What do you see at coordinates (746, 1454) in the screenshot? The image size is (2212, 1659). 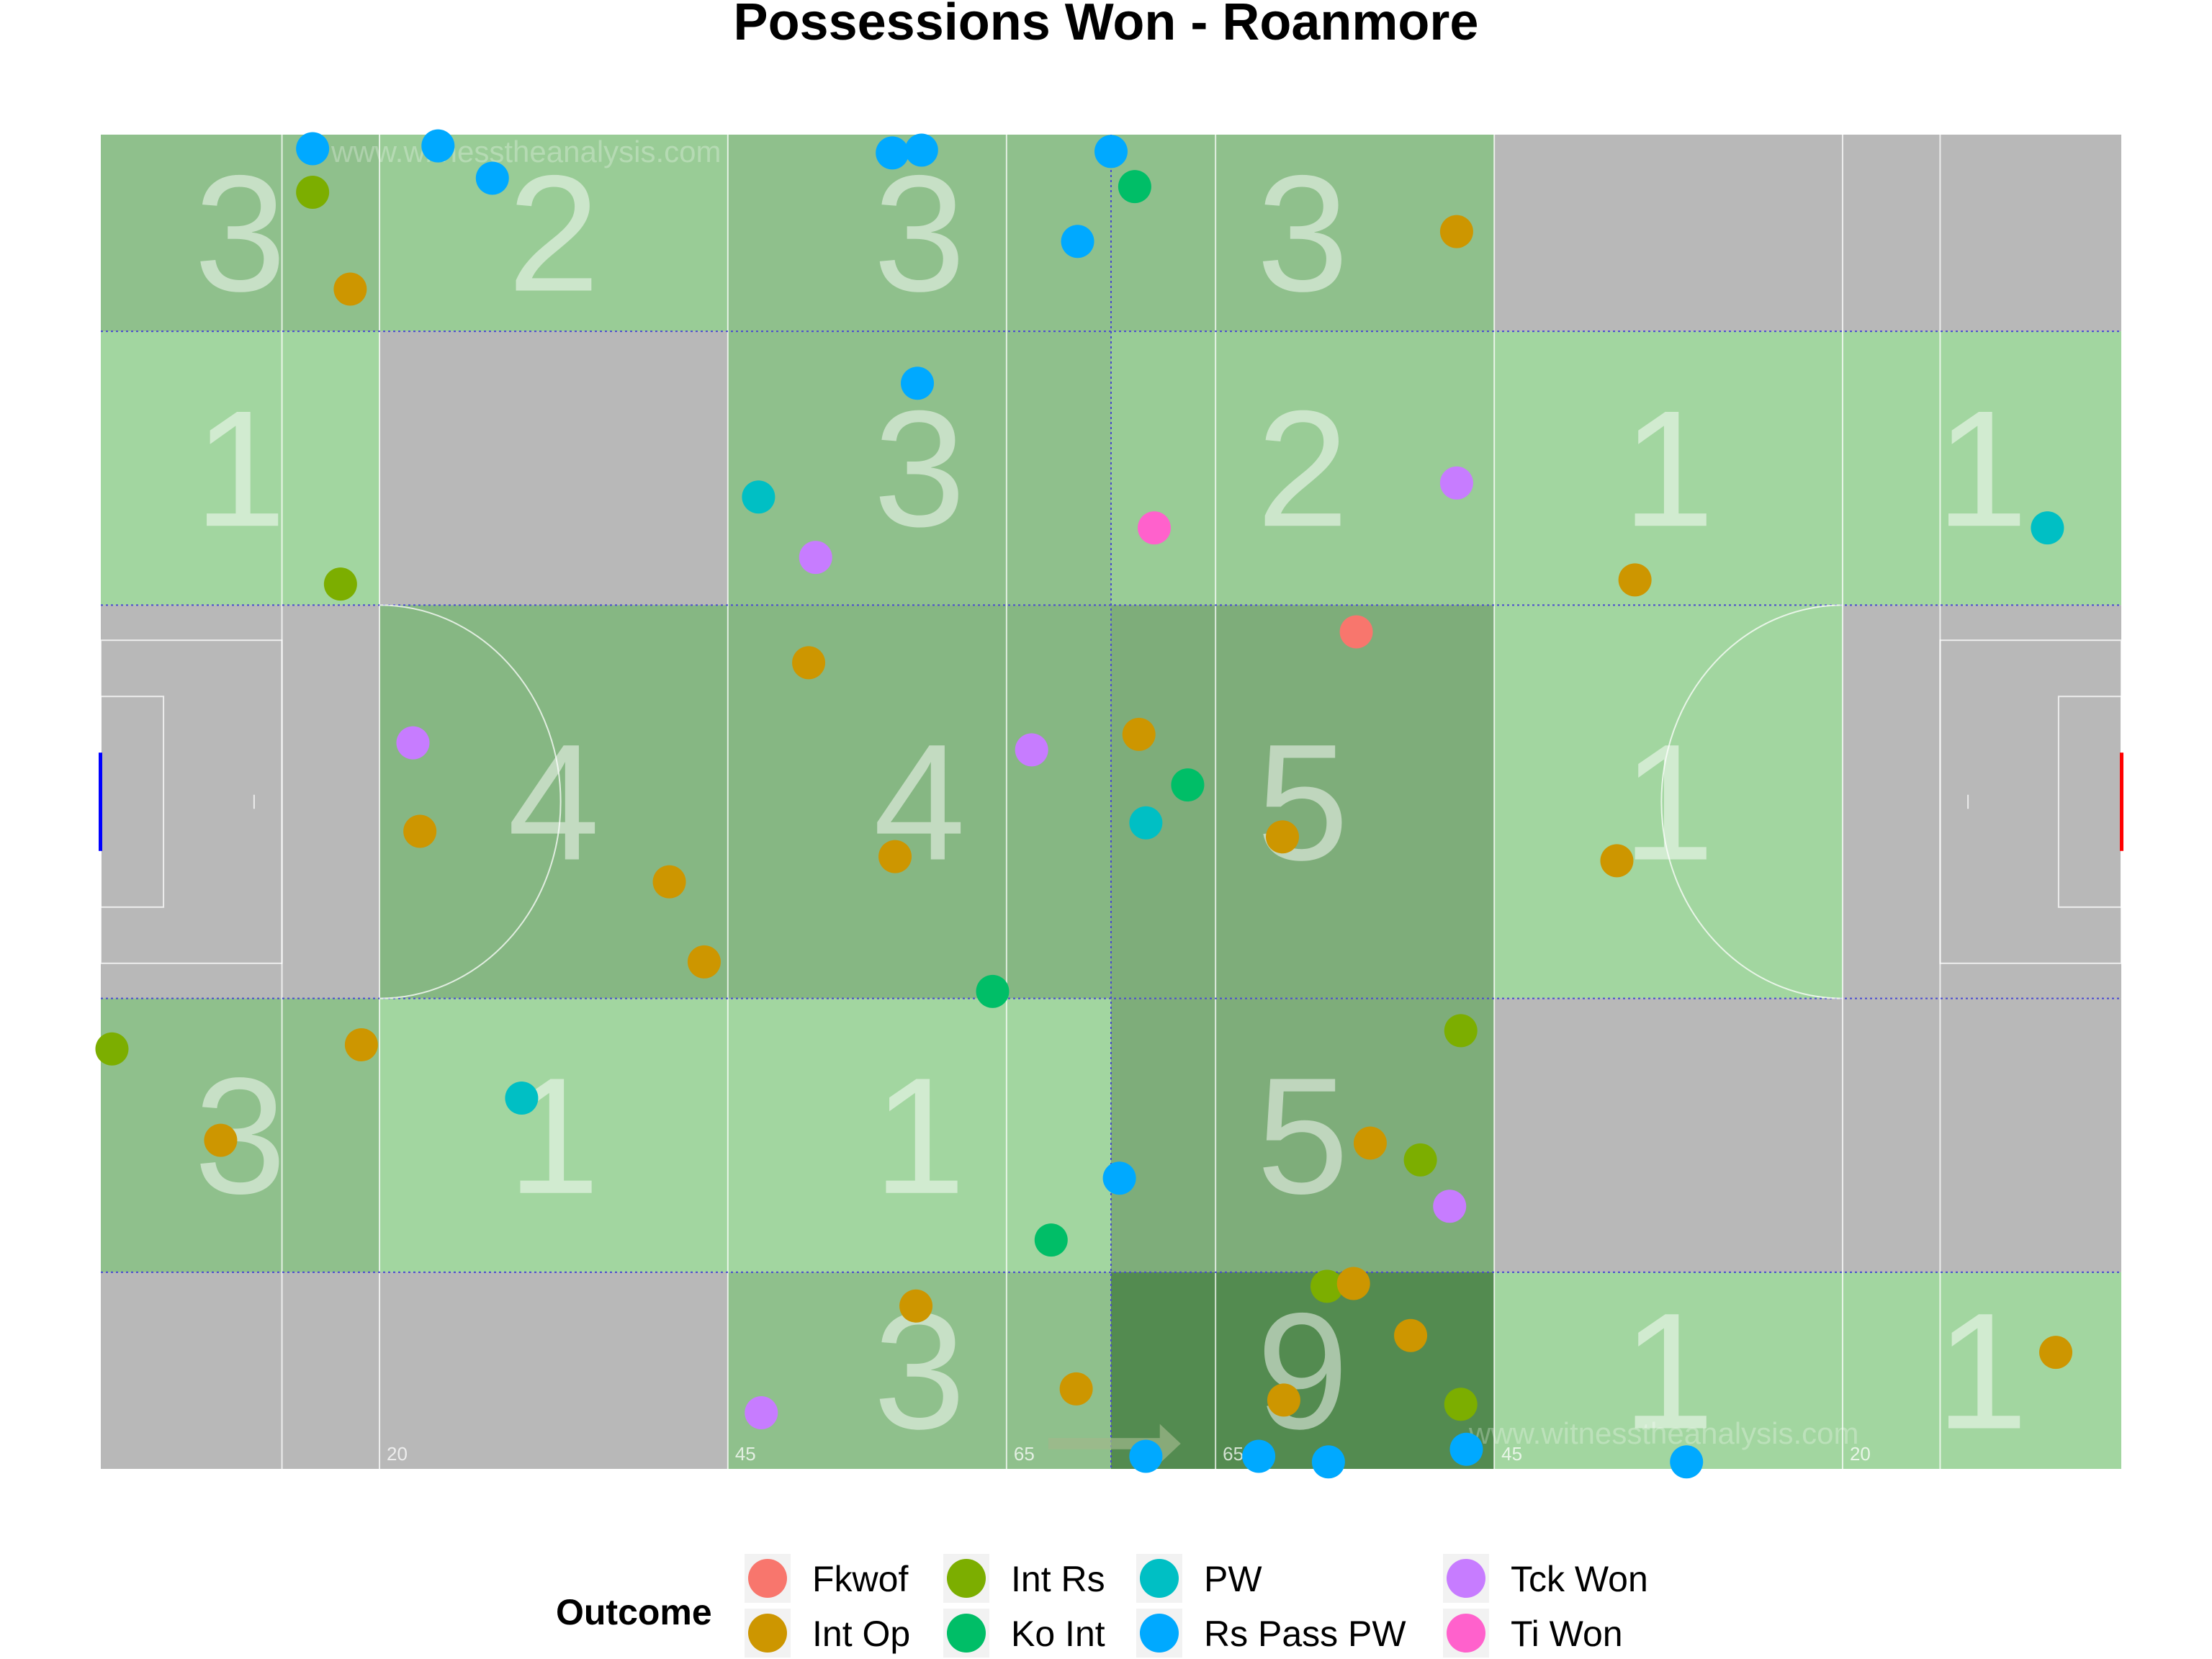 I see `distance-mark-1: 45` at bounding box center [746, 1454].